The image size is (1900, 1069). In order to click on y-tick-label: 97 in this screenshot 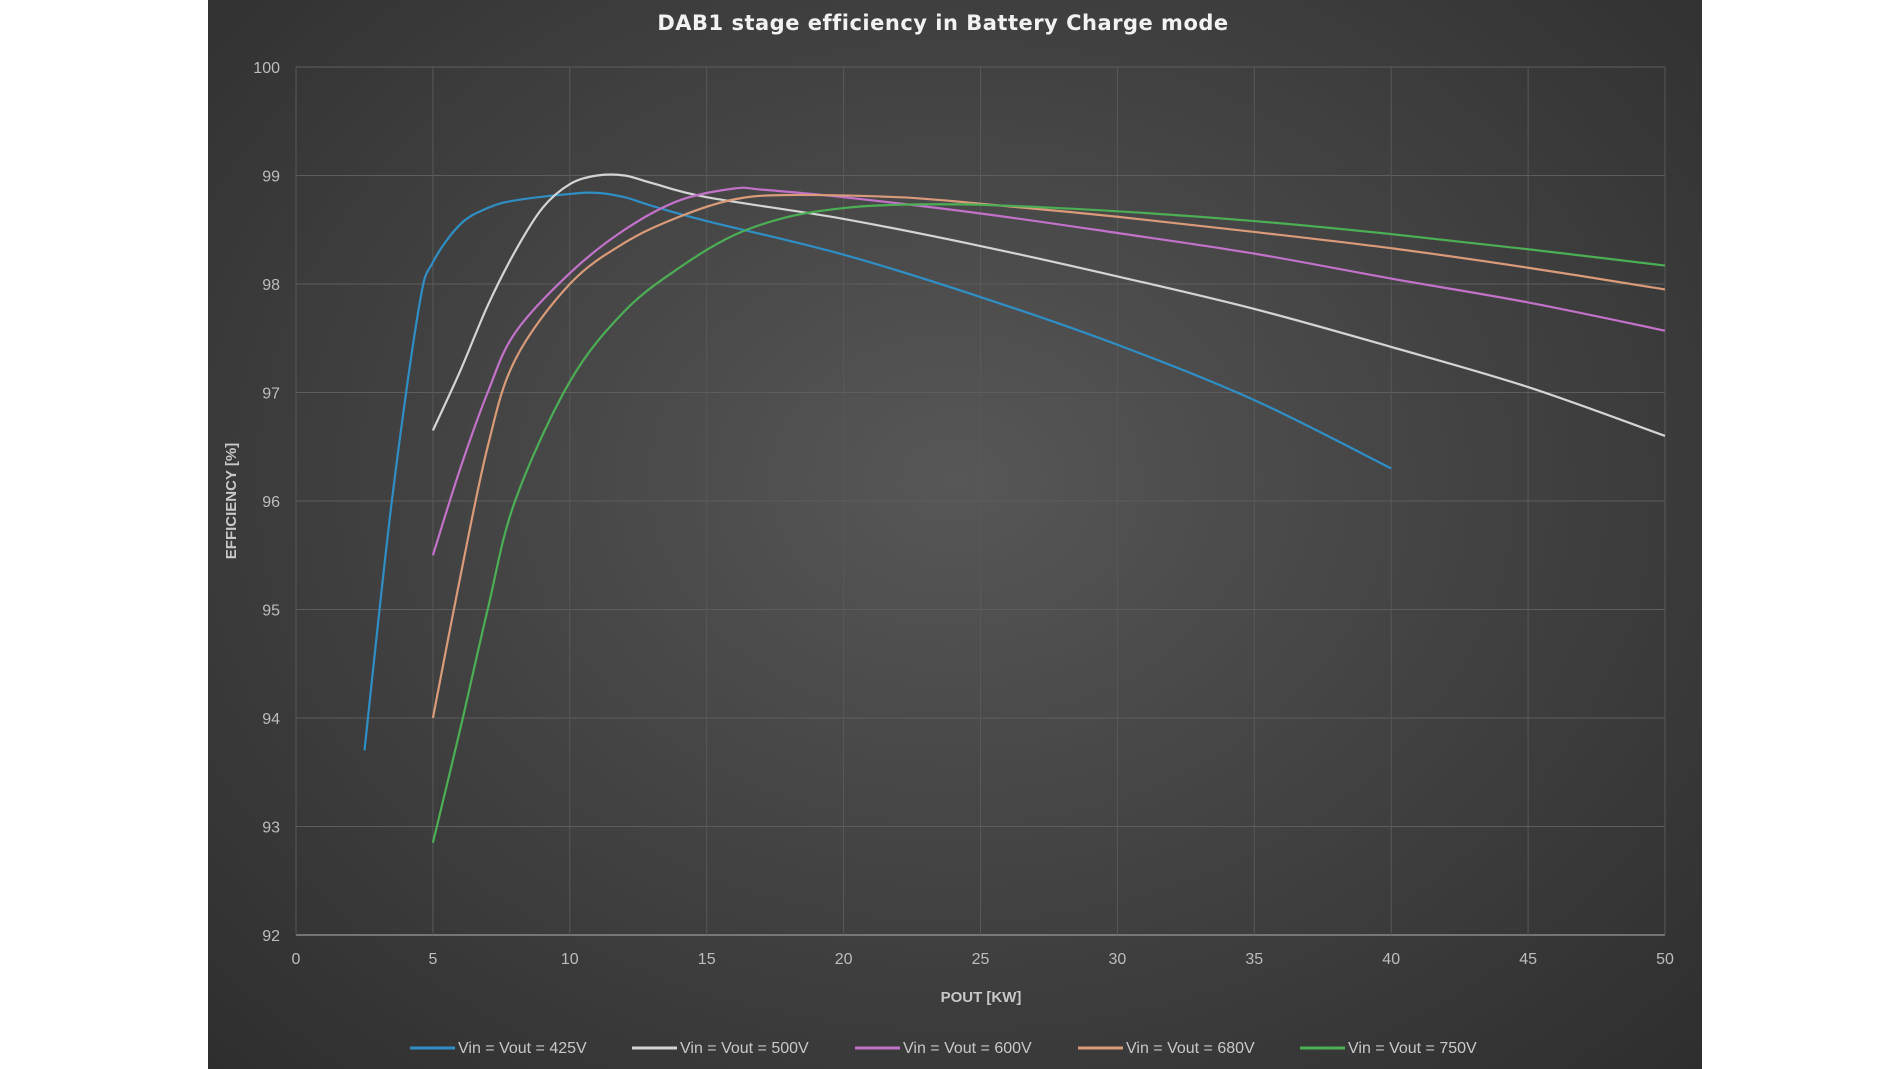, I will do `click(271, 394)`.